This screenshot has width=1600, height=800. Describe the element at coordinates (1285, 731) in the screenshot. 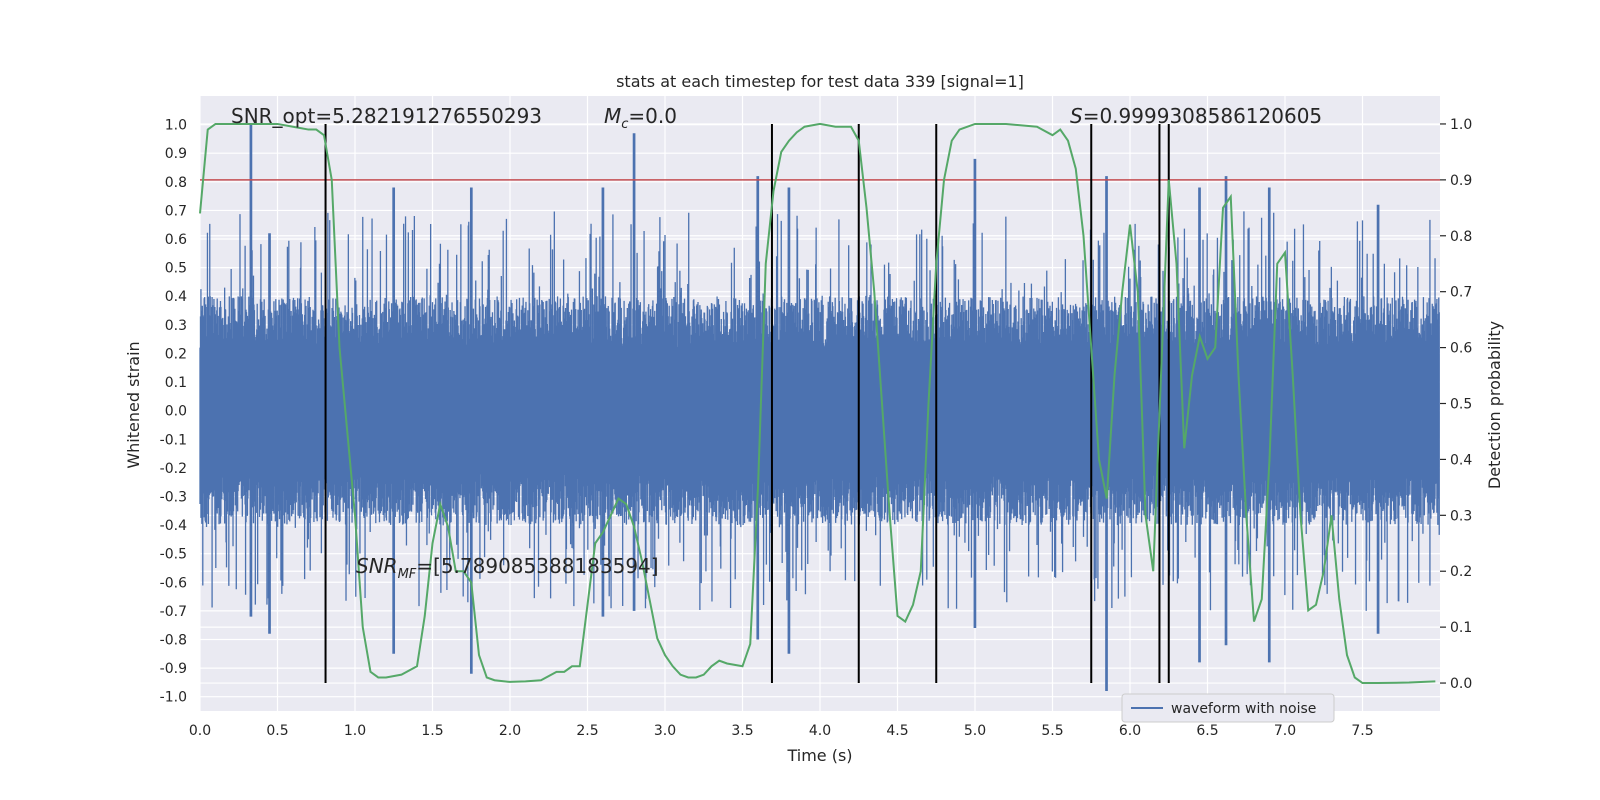

I see `x-tick-label: 7.0` at that location.